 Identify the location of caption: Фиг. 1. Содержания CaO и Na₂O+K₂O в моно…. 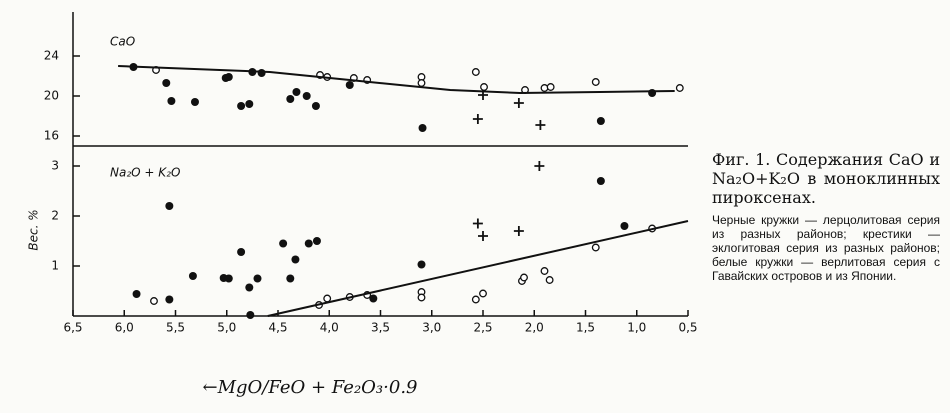
(826, 216).